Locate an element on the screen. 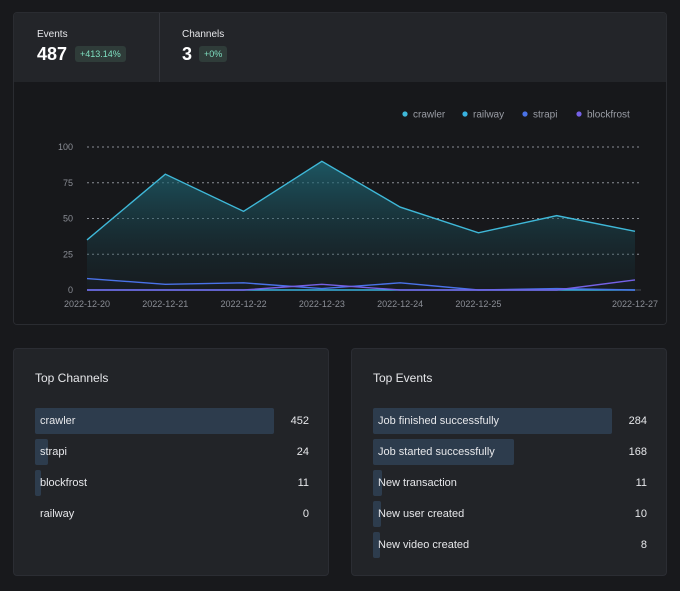 This screenshot has height=591, width=680. event-label: New video created is located at coordinates (424, 545).